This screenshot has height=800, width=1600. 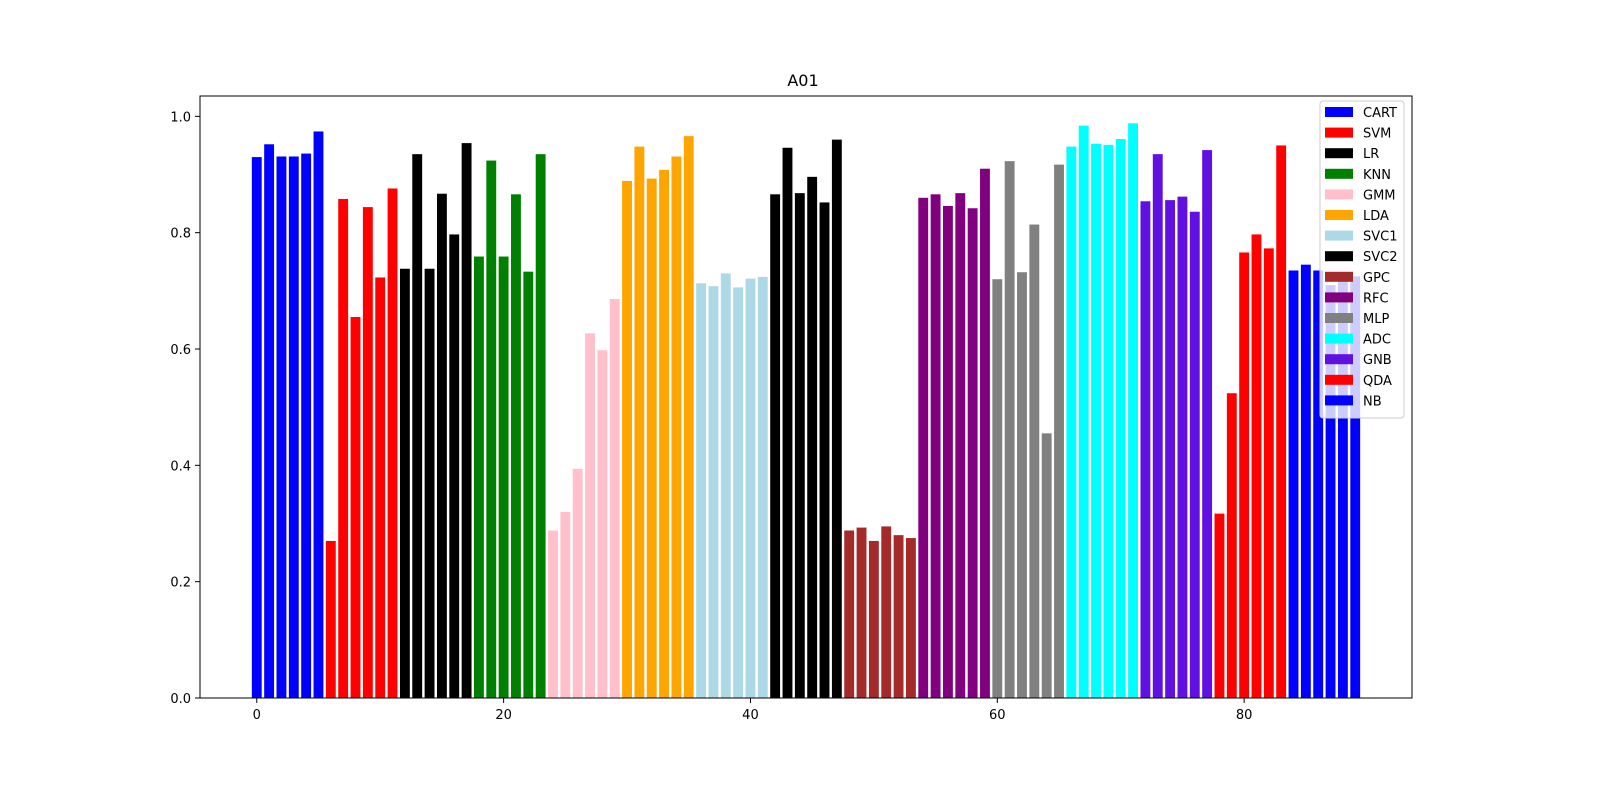 What do you see at coordinates (1371, 154) in the screenshot?
I see `legend-label-lr: LR` at bounding box center [1371, 154].